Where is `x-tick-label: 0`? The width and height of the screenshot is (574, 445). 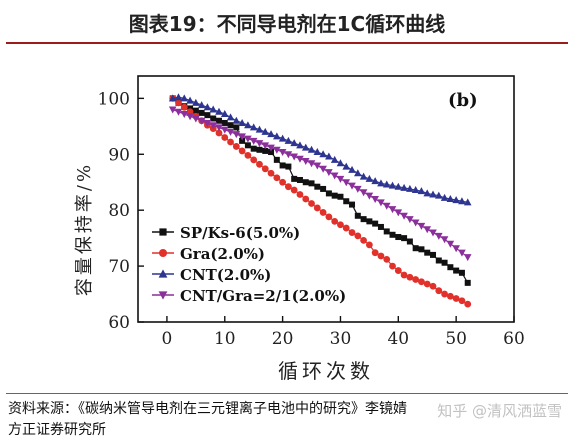 x-tick-label: 0 is located at coordinates (167, 339).